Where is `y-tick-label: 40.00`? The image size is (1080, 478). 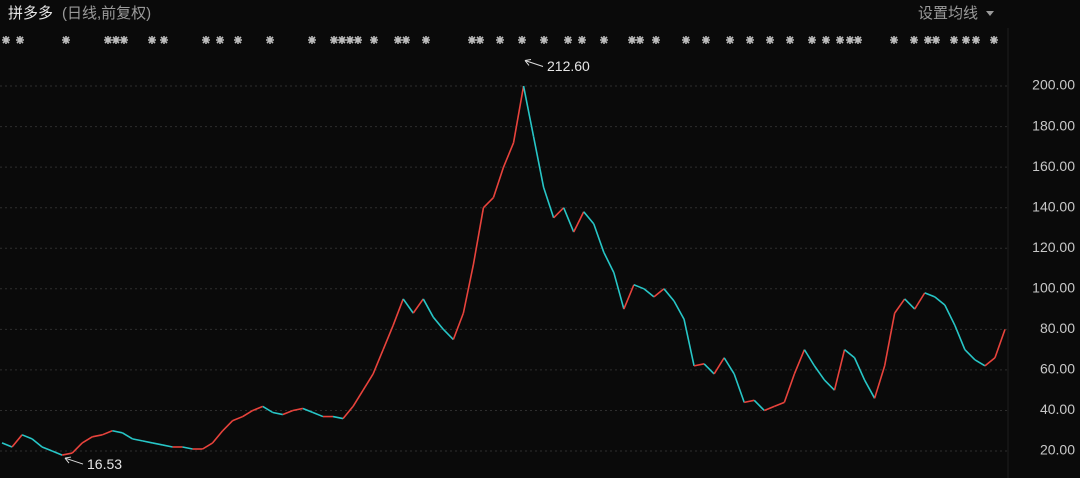 y-tick-label: 40.00 is located at coordinates (1057, 409).